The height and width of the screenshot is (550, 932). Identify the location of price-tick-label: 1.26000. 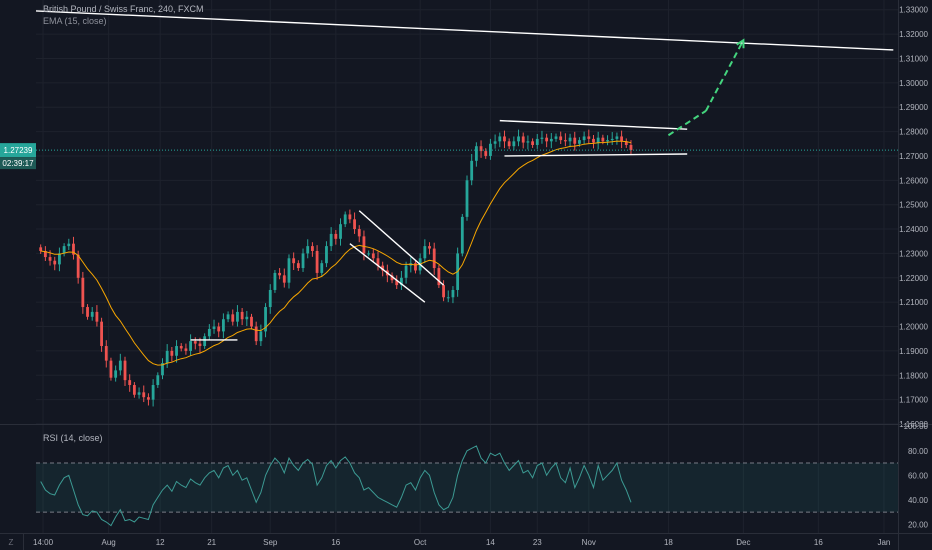
(913, 180).